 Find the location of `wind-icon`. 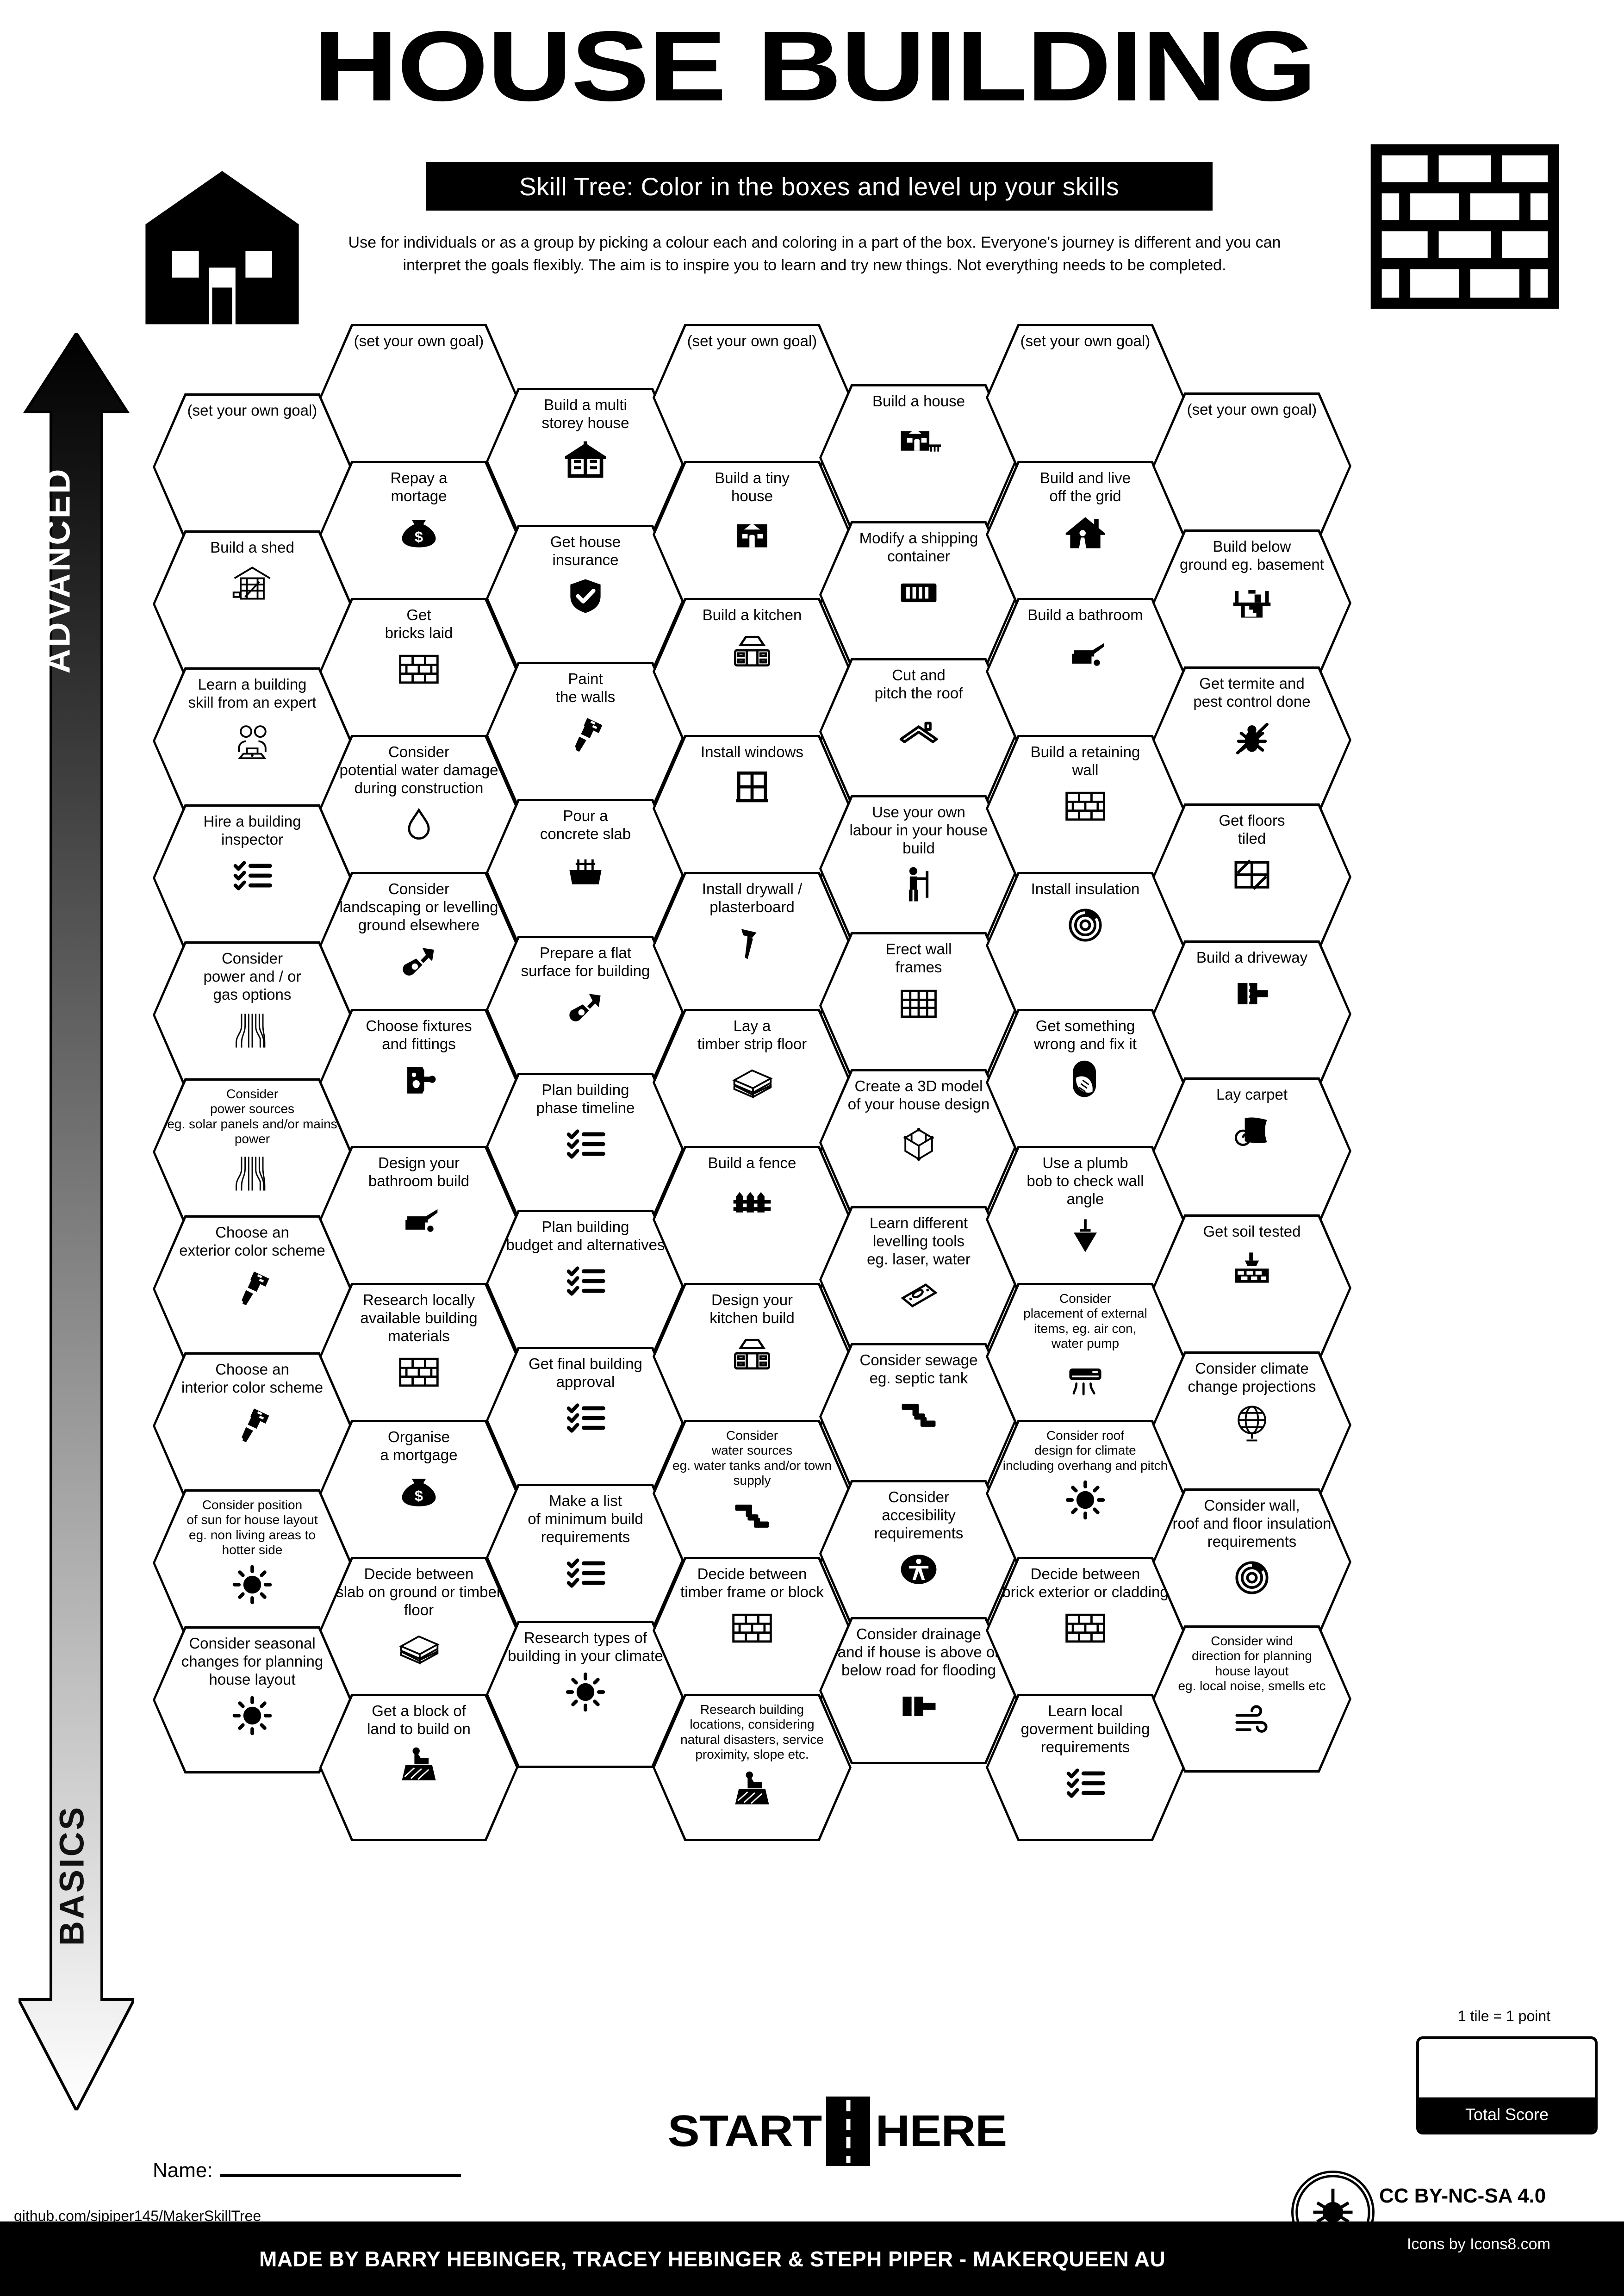

wind-icon is located at coordinates (1252, 1721).